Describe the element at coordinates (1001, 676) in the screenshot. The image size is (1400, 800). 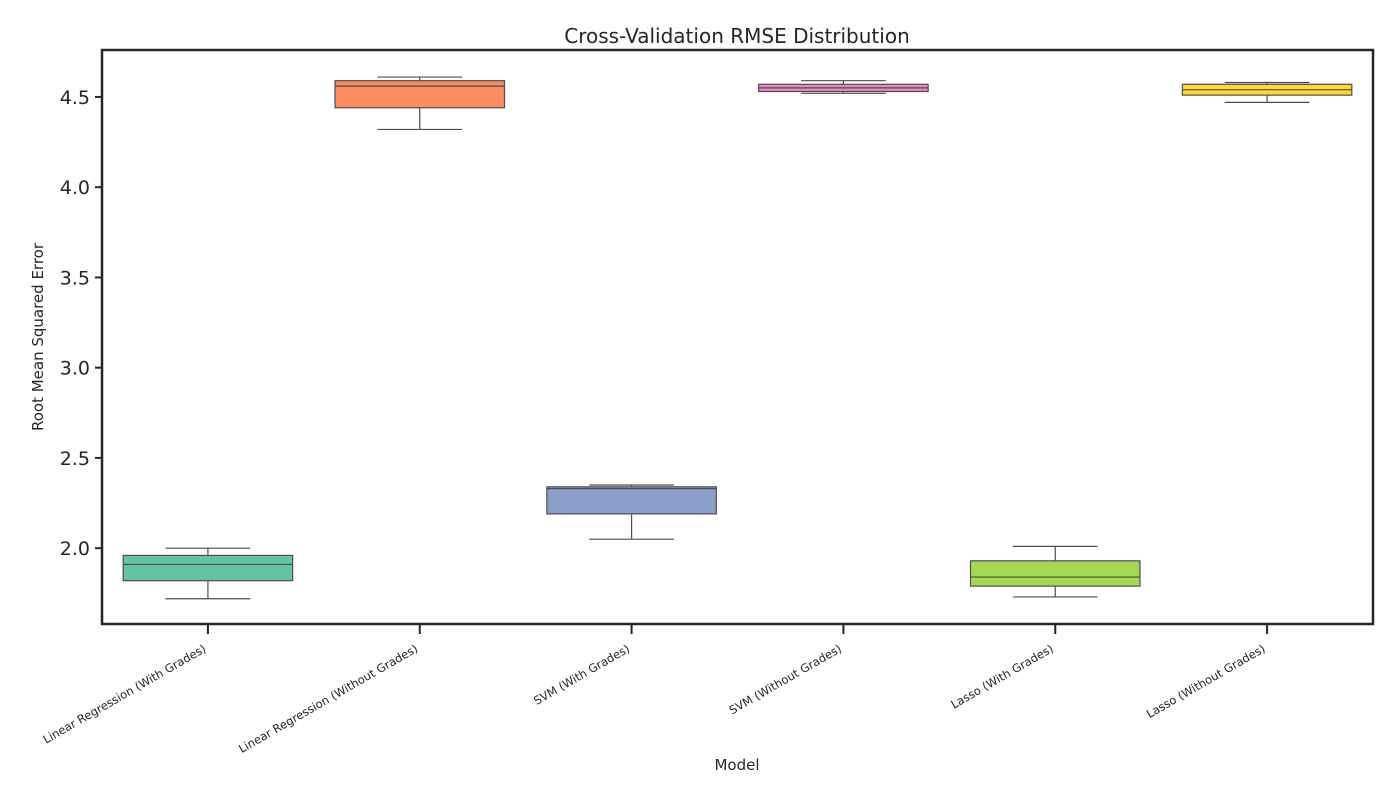
I see `xtick-label: Lasso (With Grades)` at that location.